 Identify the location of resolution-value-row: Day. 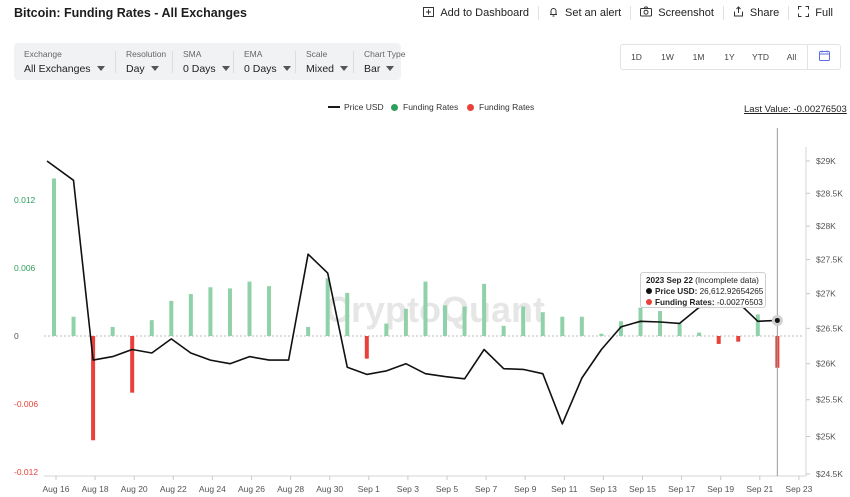
(142, 69).